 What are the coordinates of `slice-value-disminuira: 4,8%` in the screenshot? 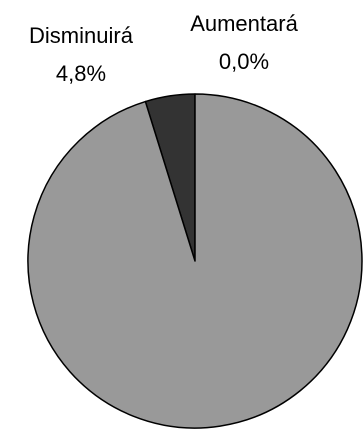 It's located at (81, 73).